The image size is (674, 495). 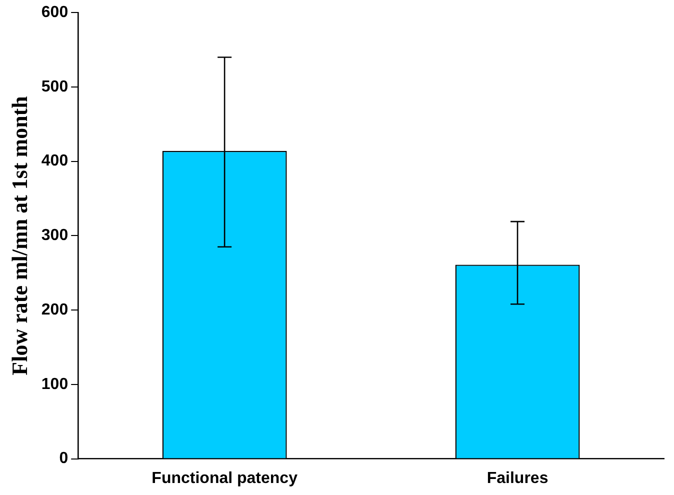 I want to click on y-tick-label: 500, so click(x=54, y=87).